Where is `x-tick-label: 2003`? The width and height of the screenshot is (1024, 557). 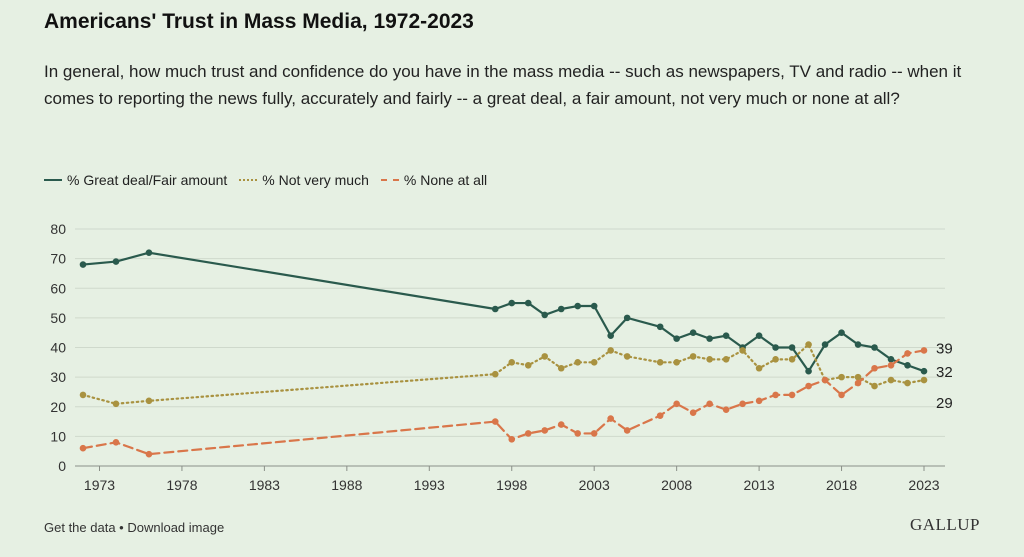 x-tick-label: 2003 is located at coordinates (594, 485).